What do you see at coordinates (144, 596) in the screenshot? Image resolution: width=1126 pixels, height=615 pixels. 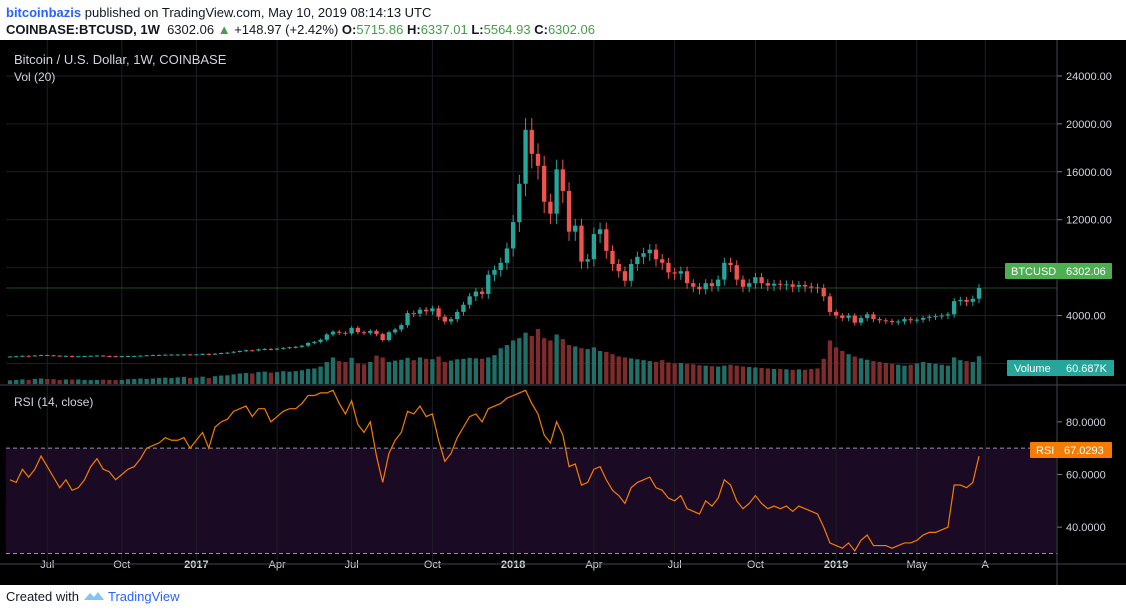 I see `tradingview-link: TradingView` at bounding box center [144, 596].